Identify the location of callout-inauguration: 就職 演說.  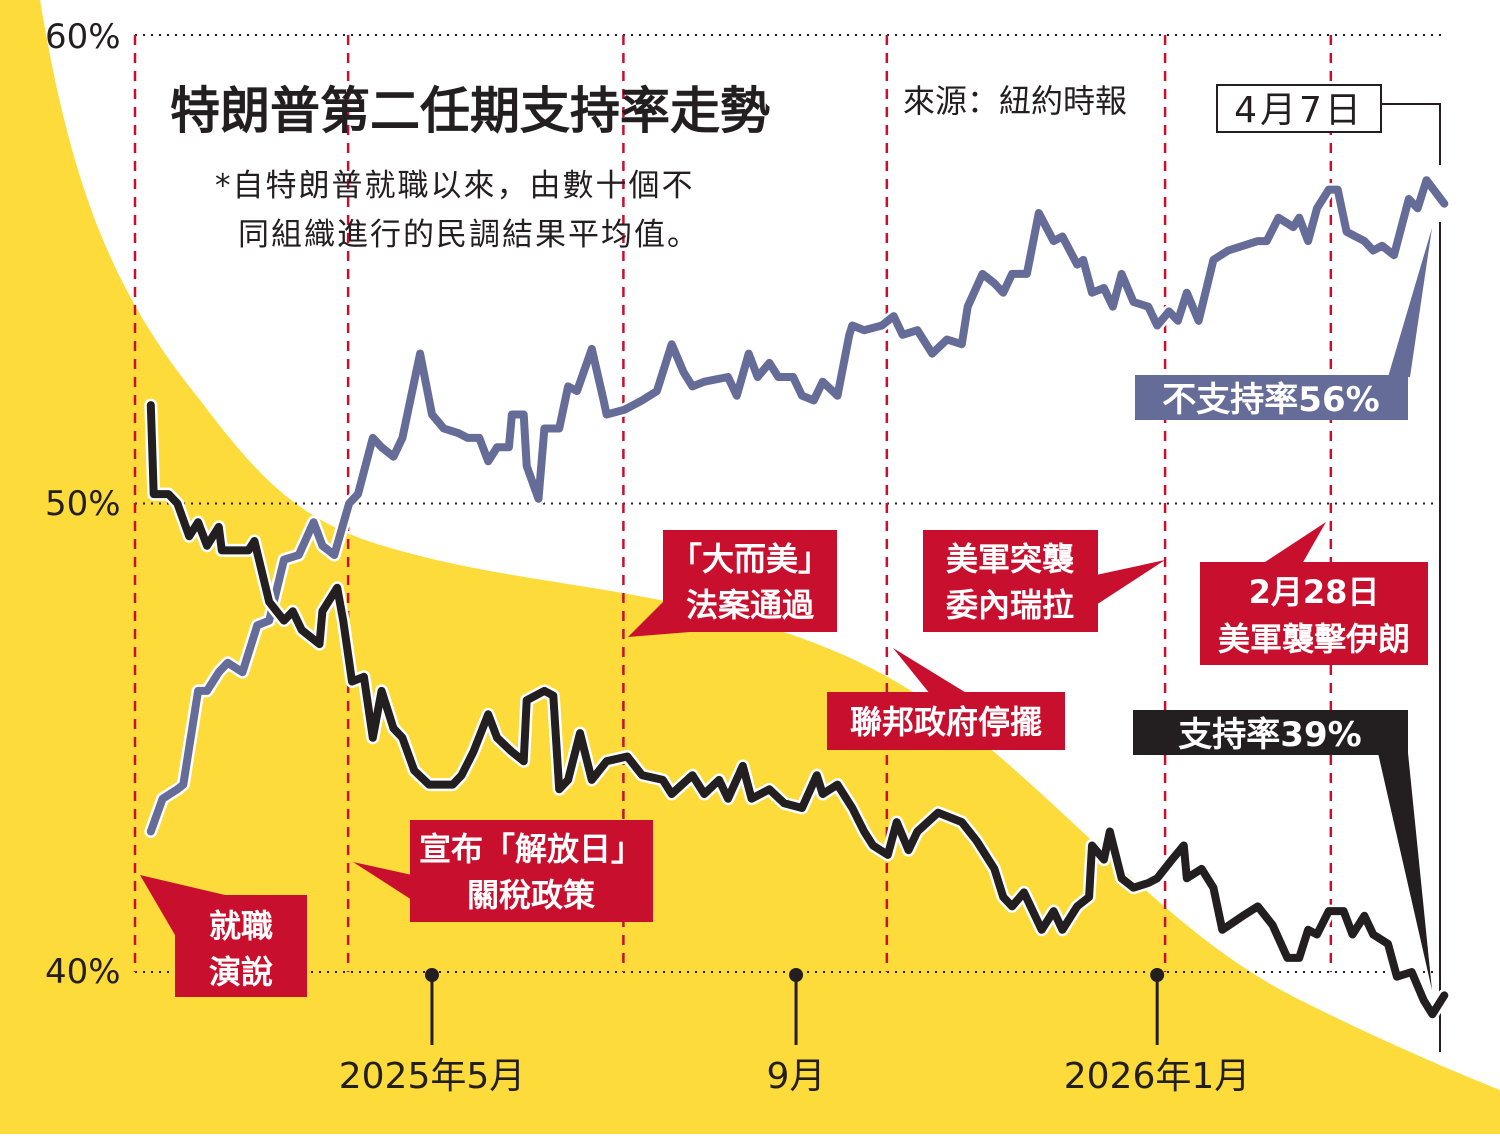
(223, 936).